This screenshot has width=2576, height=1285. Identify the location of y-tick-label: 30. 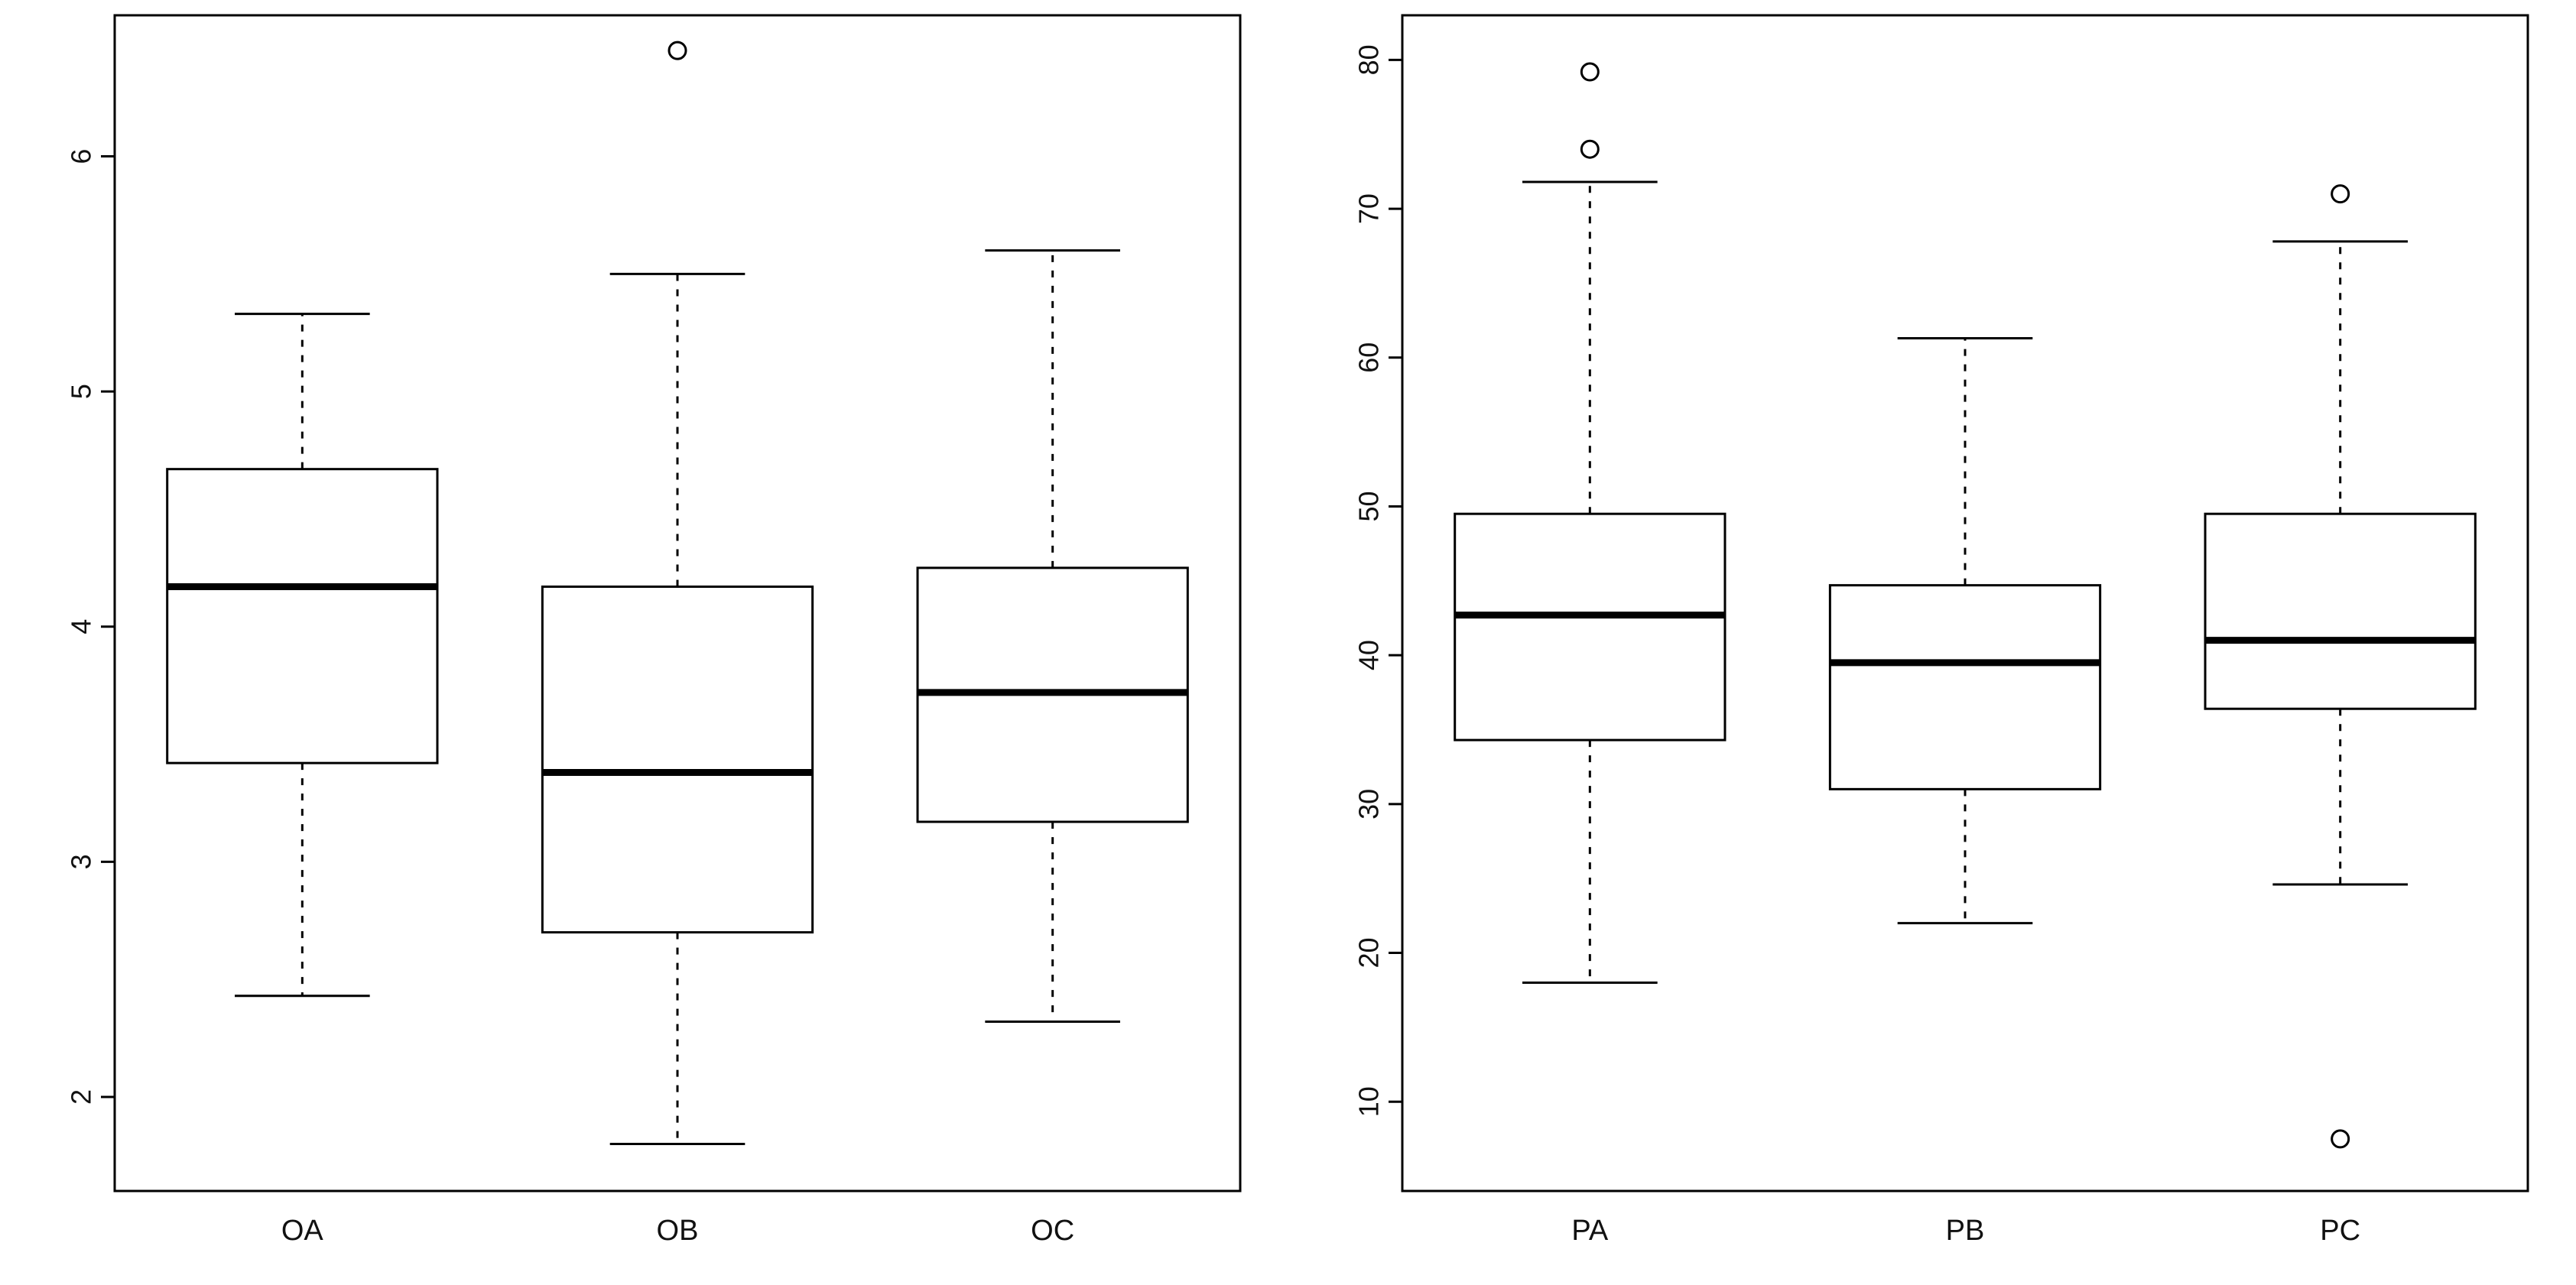
(1369, 804).